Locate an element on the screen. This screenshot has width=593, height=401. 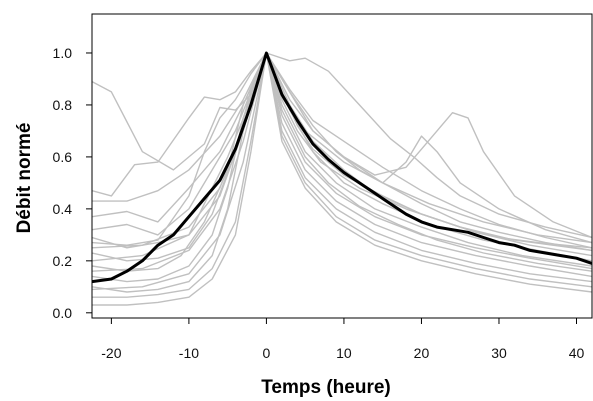
y-tick-label: 1.0 is located at coordinates (63, 53).